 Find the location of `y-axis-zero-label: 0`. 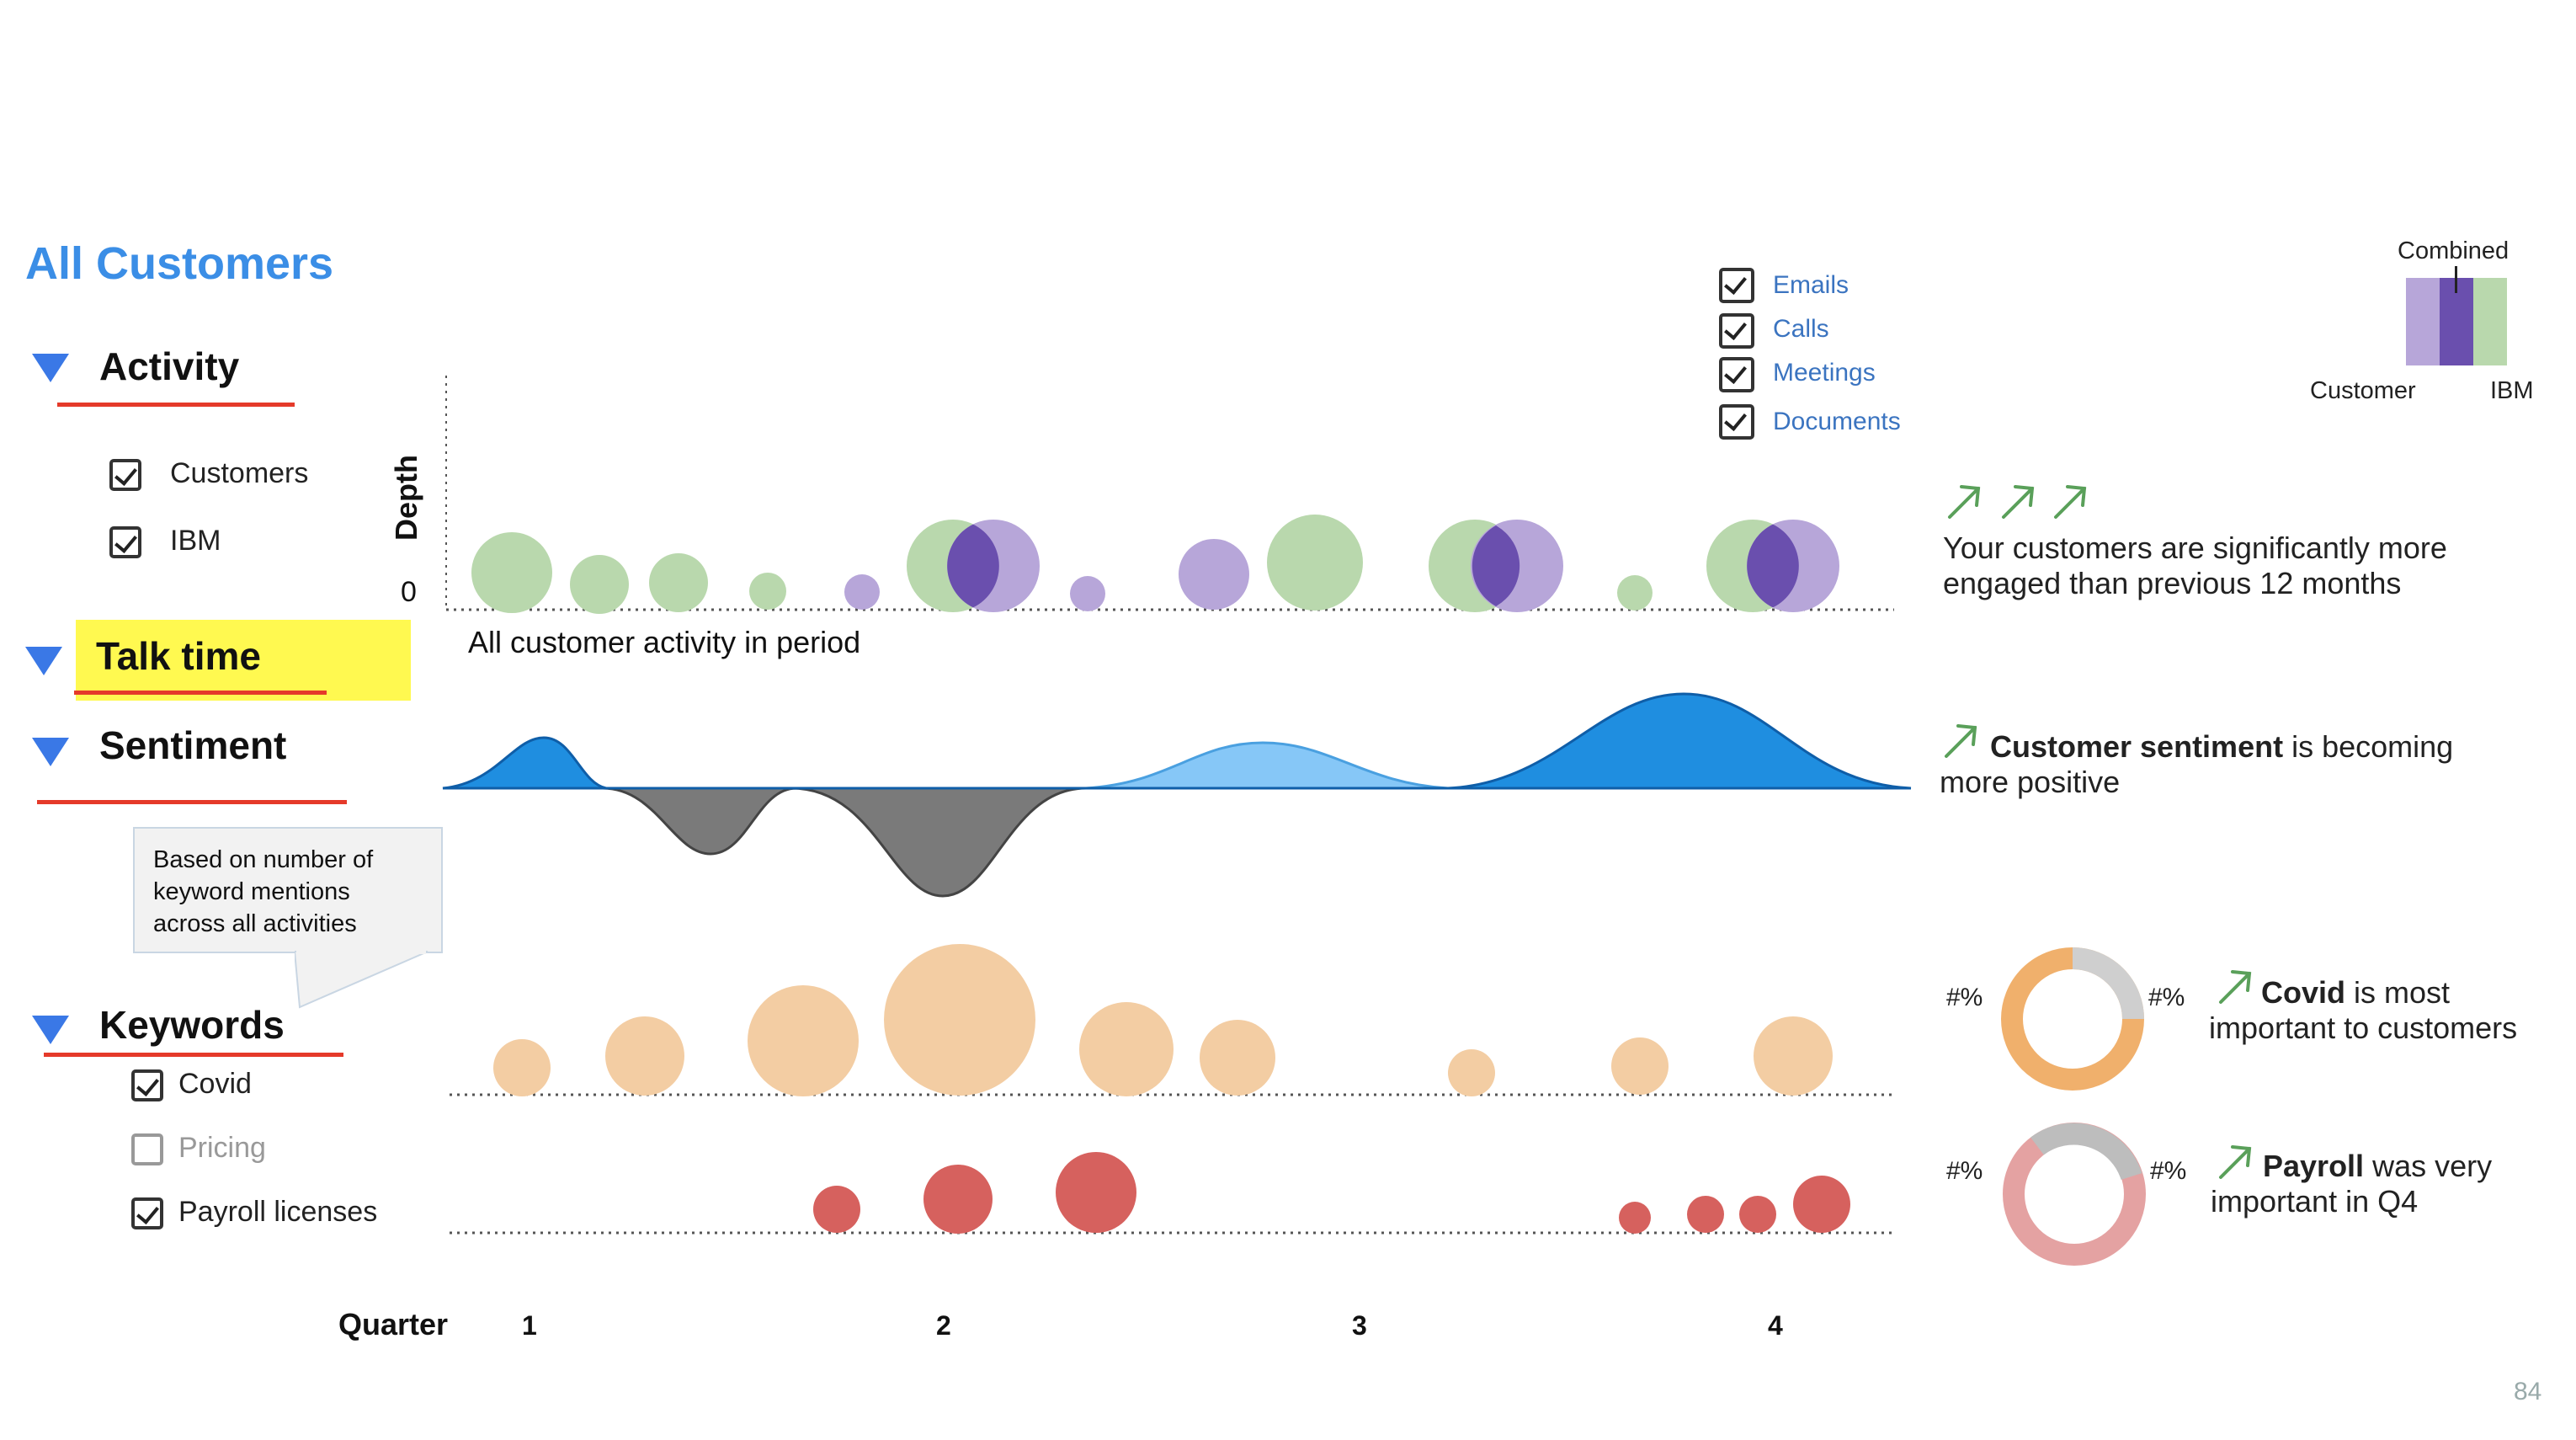

y-axis-zero-label: 0 is located at coordinates (409, 592).